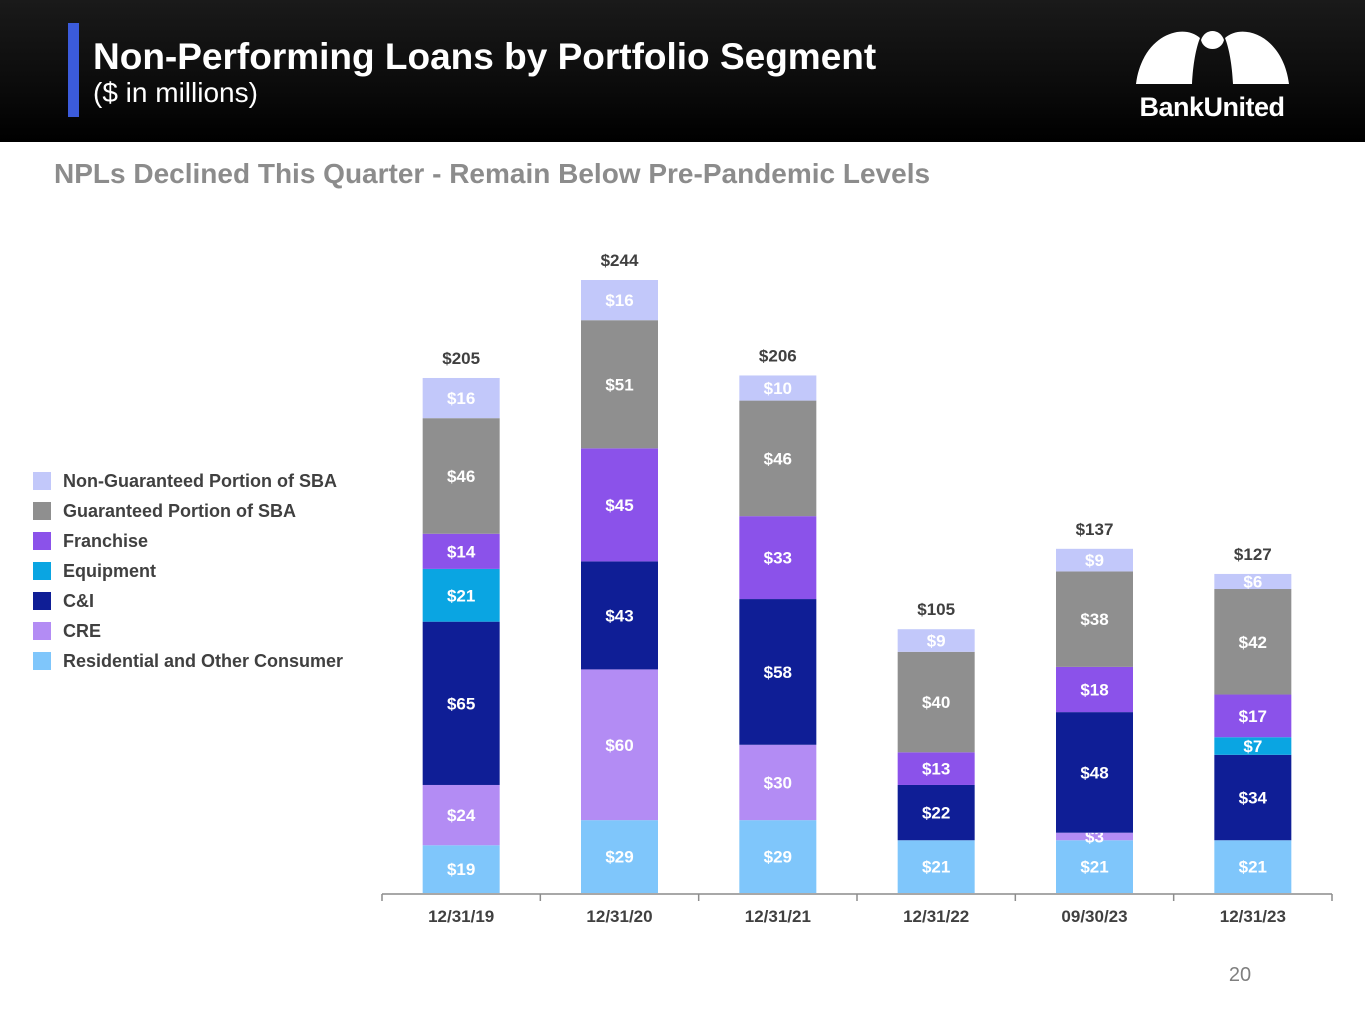 Image resolution: width=1365 pixels, height=1024 pixels. Describe the element at coordinates (1212, 57) in the screenshot. I see `bankunited-logo-icon` at that location.